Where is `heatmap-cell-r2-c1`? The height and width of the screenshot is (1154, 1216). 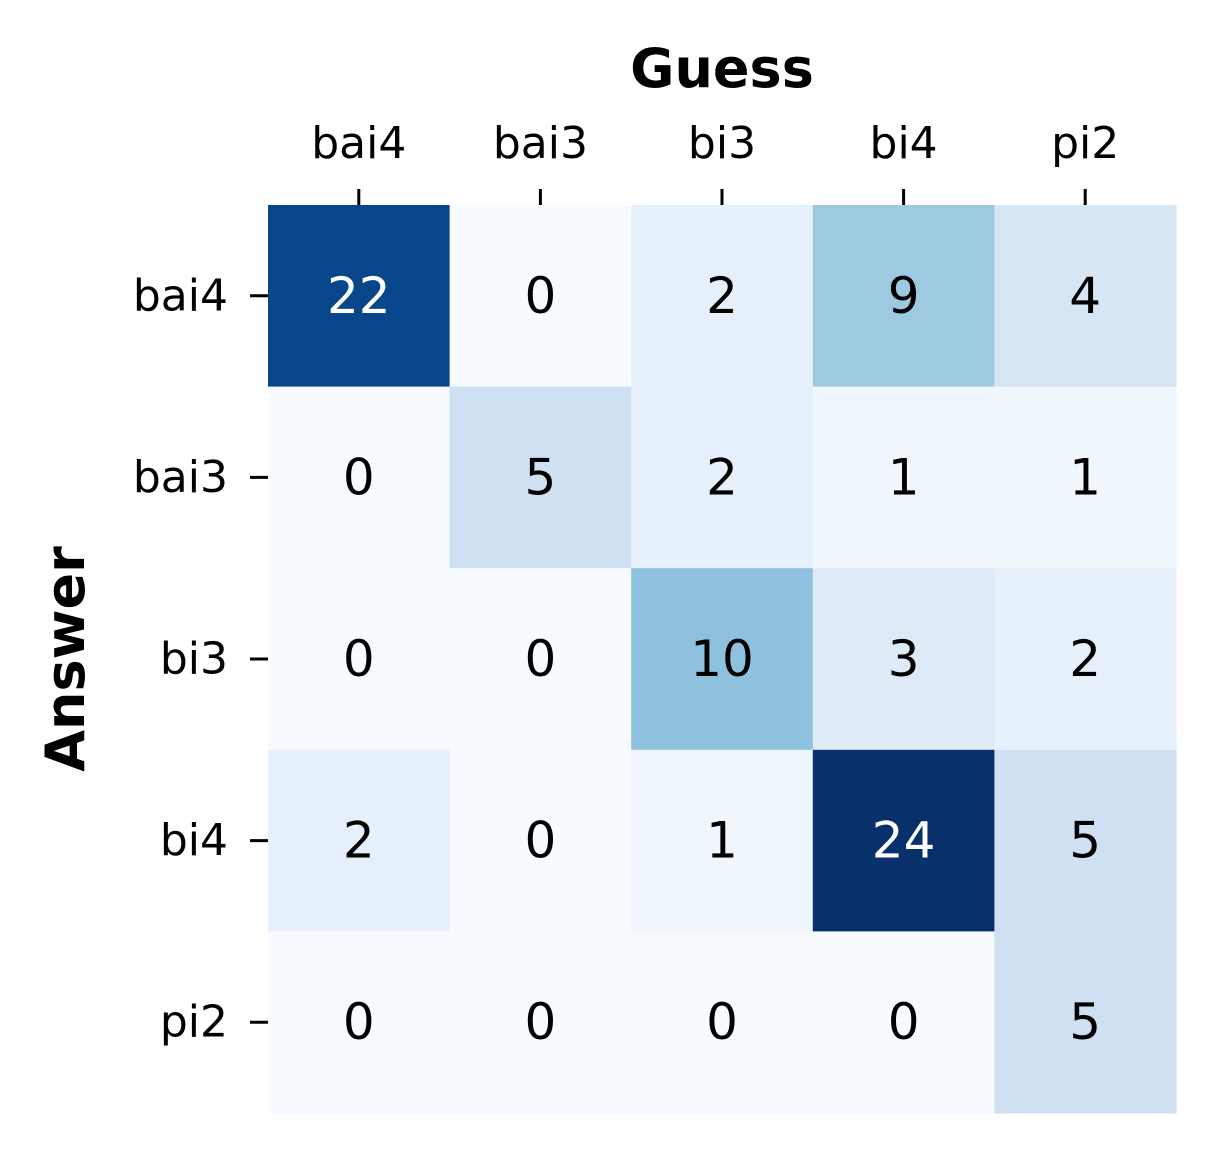 heatmap-cell-r2-c1 is located at coordinates (540, 659).